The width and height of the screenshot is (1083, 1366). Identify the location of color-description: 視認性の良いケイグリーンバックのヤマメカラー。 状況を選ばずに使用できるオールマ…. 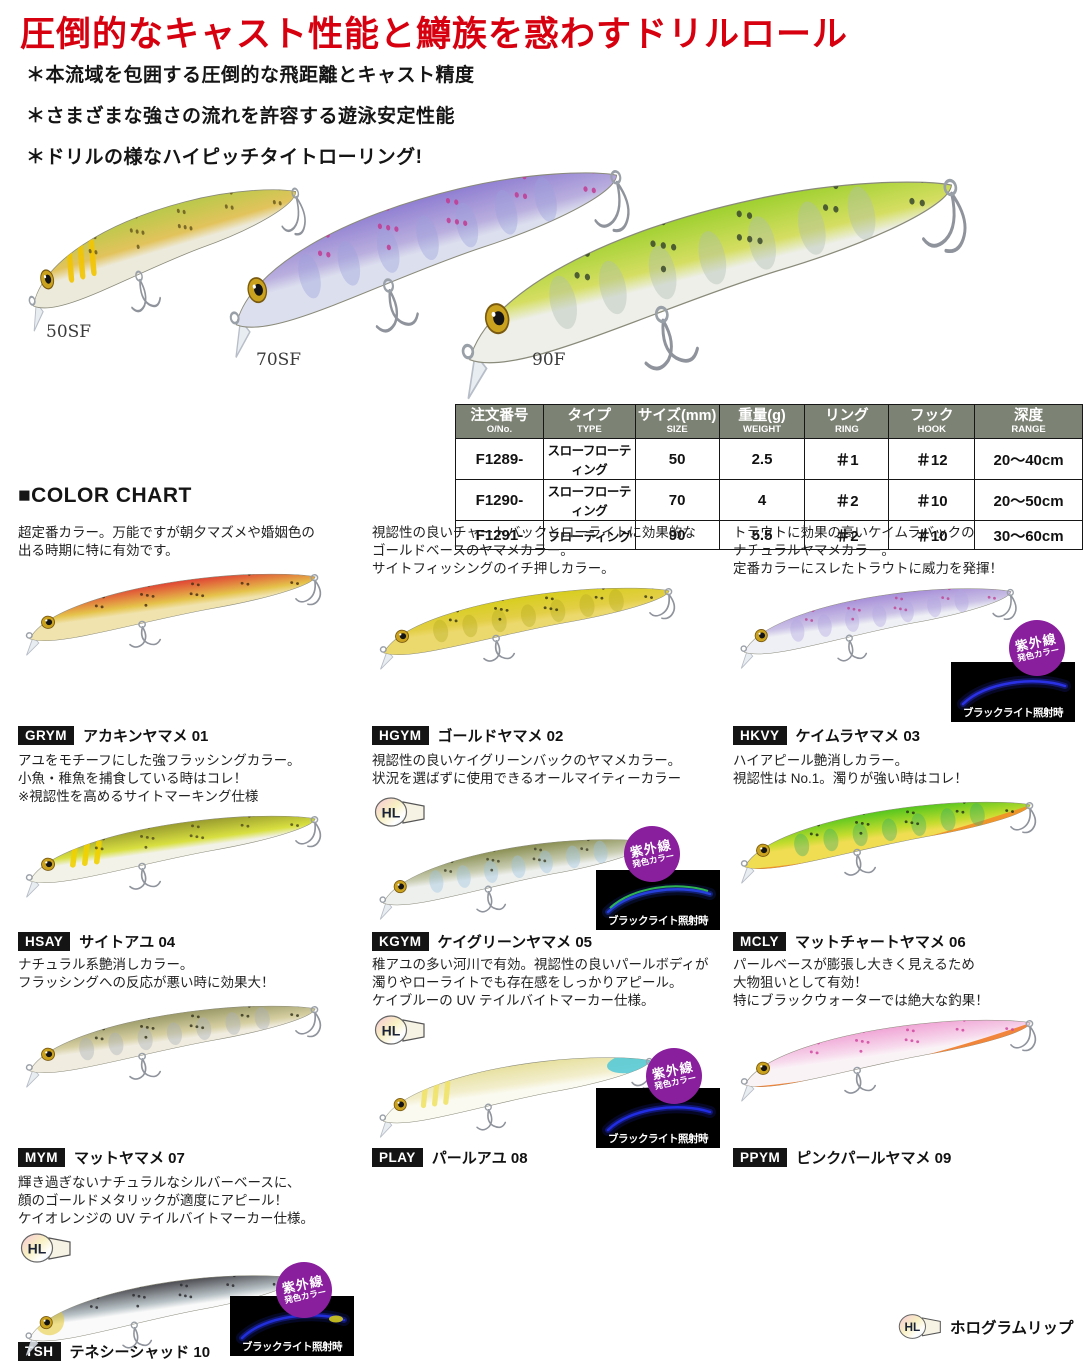
(527, 770).